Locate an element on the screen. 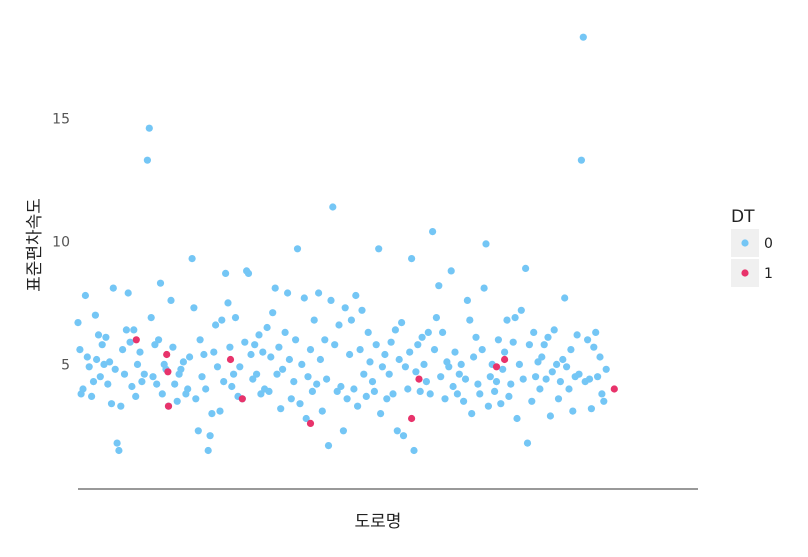 The image size is (808, 557). legend: DT 01 is located at coordinates (752, 247).